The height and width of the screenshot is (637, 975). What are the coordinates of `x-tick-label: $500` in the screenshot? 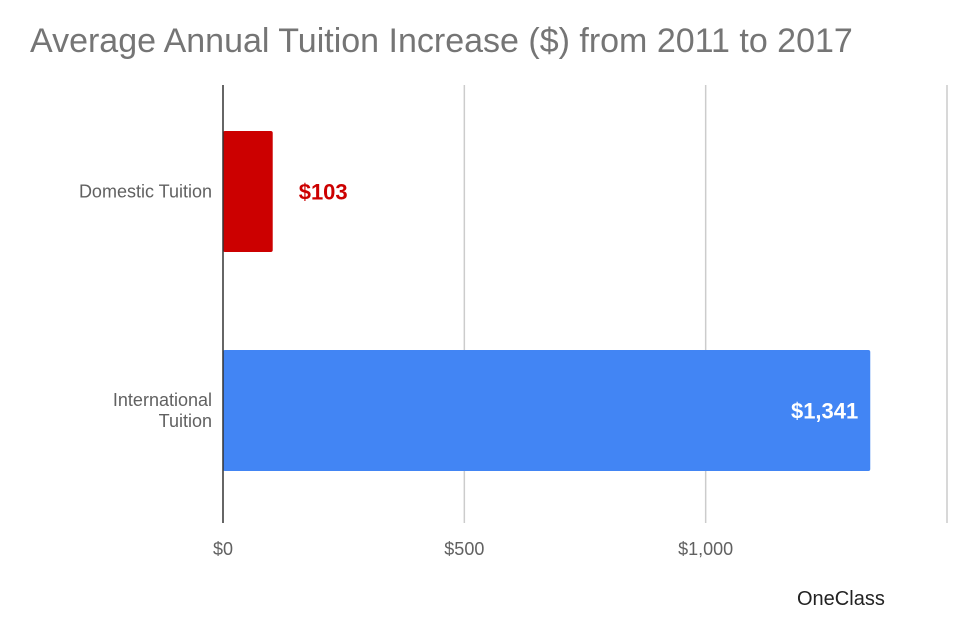 It's located at (464, 549).